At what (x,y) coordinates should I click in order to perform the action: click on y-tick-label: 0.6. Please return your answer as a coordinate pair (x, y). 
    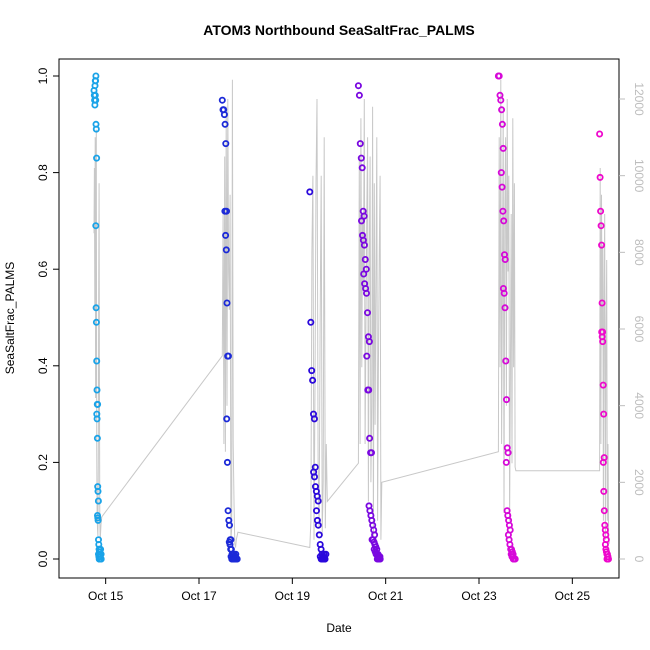
    Looking at the image, I should click on (43, 269).